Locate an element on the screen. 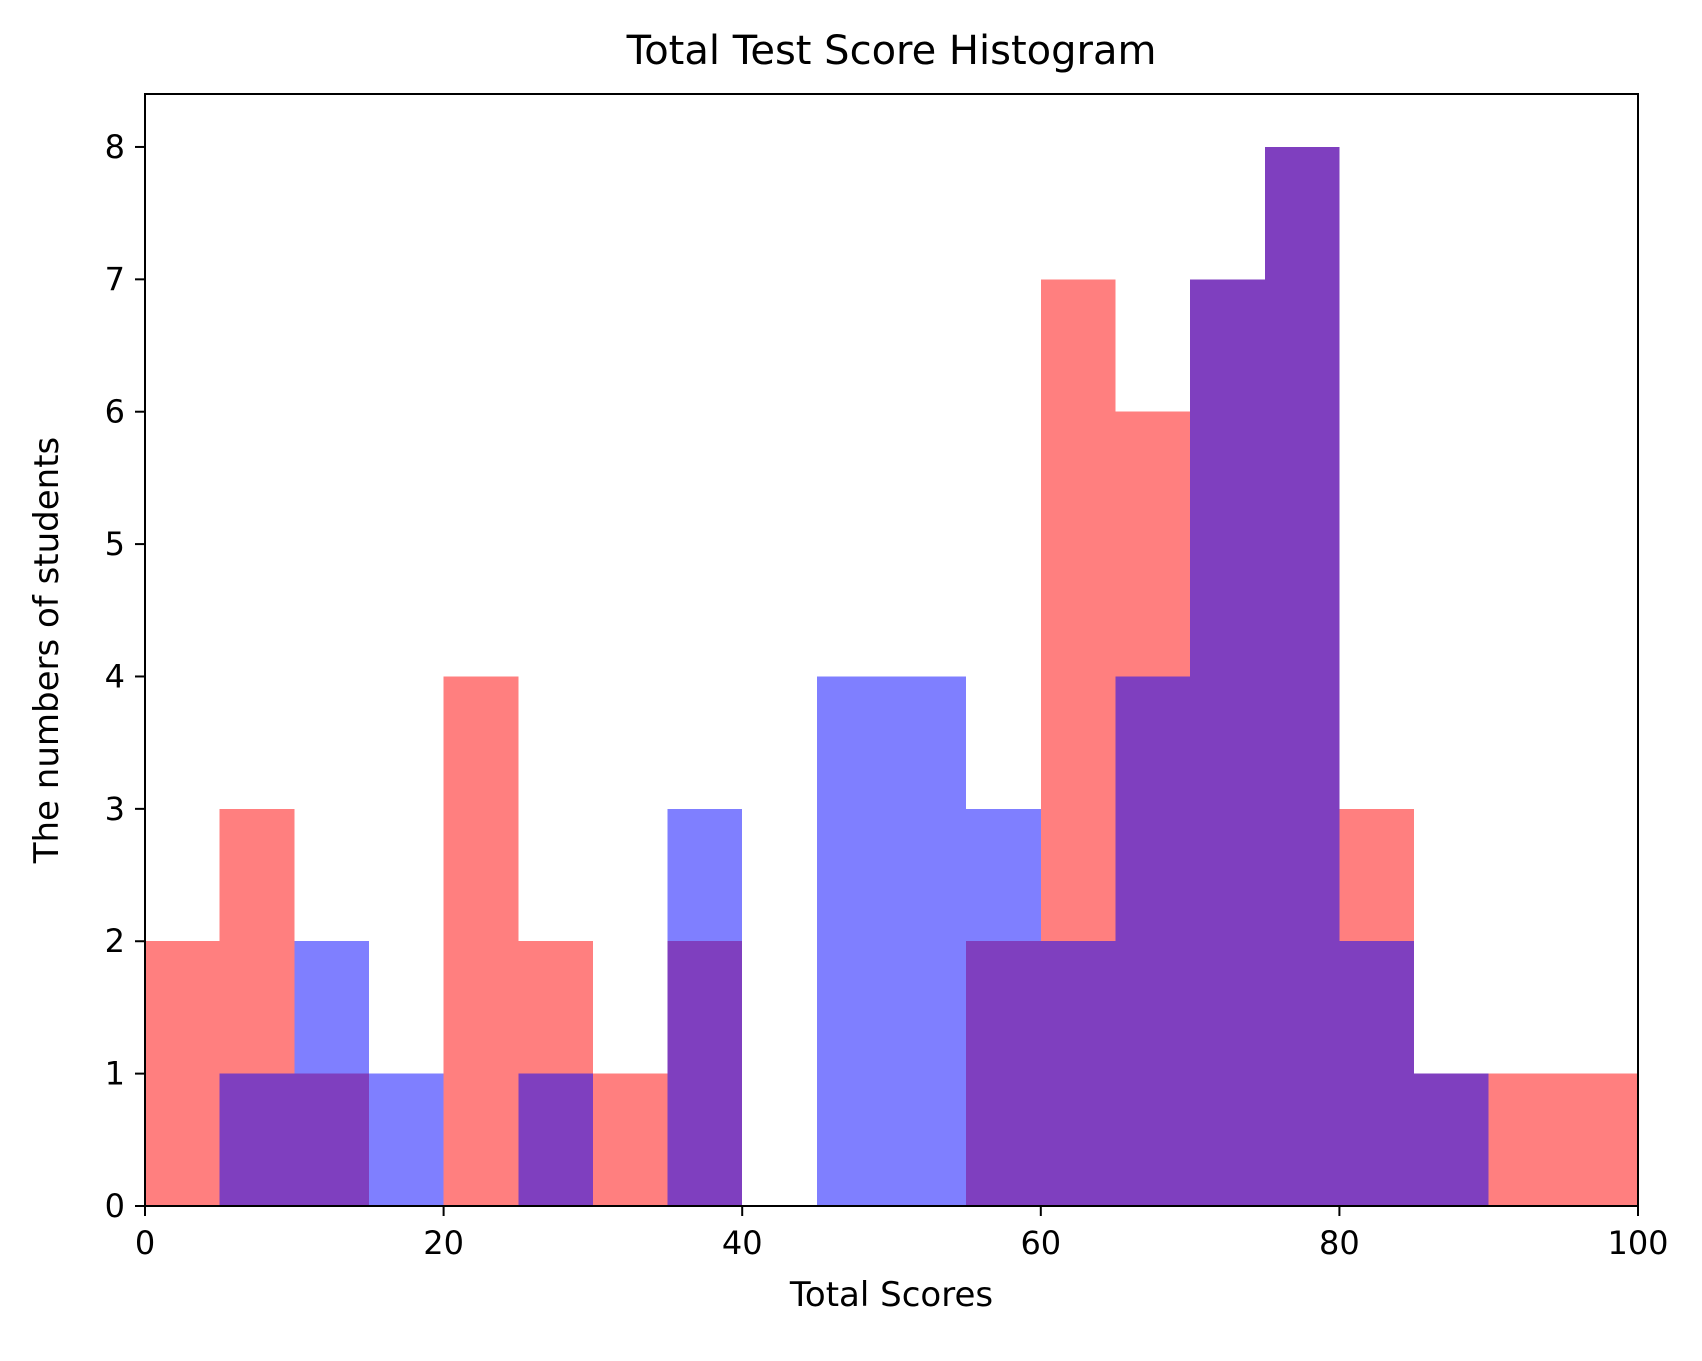  x-tick-label: 0 is located at coordinates (145, 1243).